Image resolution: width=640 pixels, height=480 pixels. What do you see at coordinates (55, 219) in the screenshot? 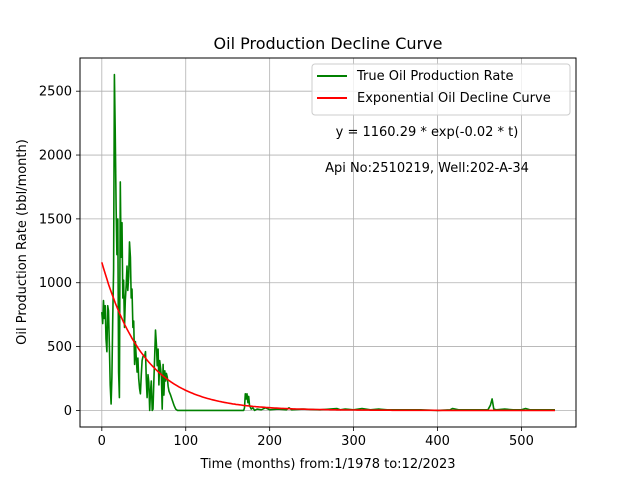
I see `y-tick-label: 1500` at bounding box center [55, 219].